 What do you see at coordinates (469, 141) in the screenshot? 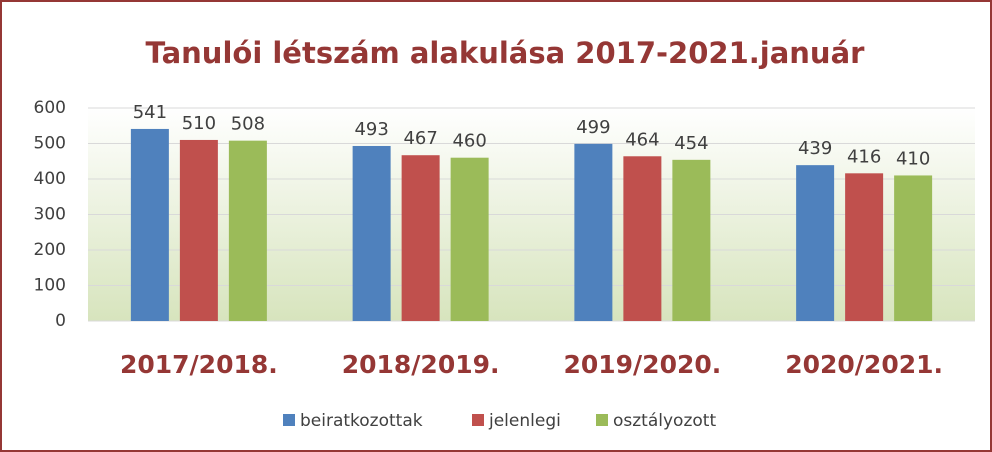
I see `value-label: 460` at bounding box center [469, 141].